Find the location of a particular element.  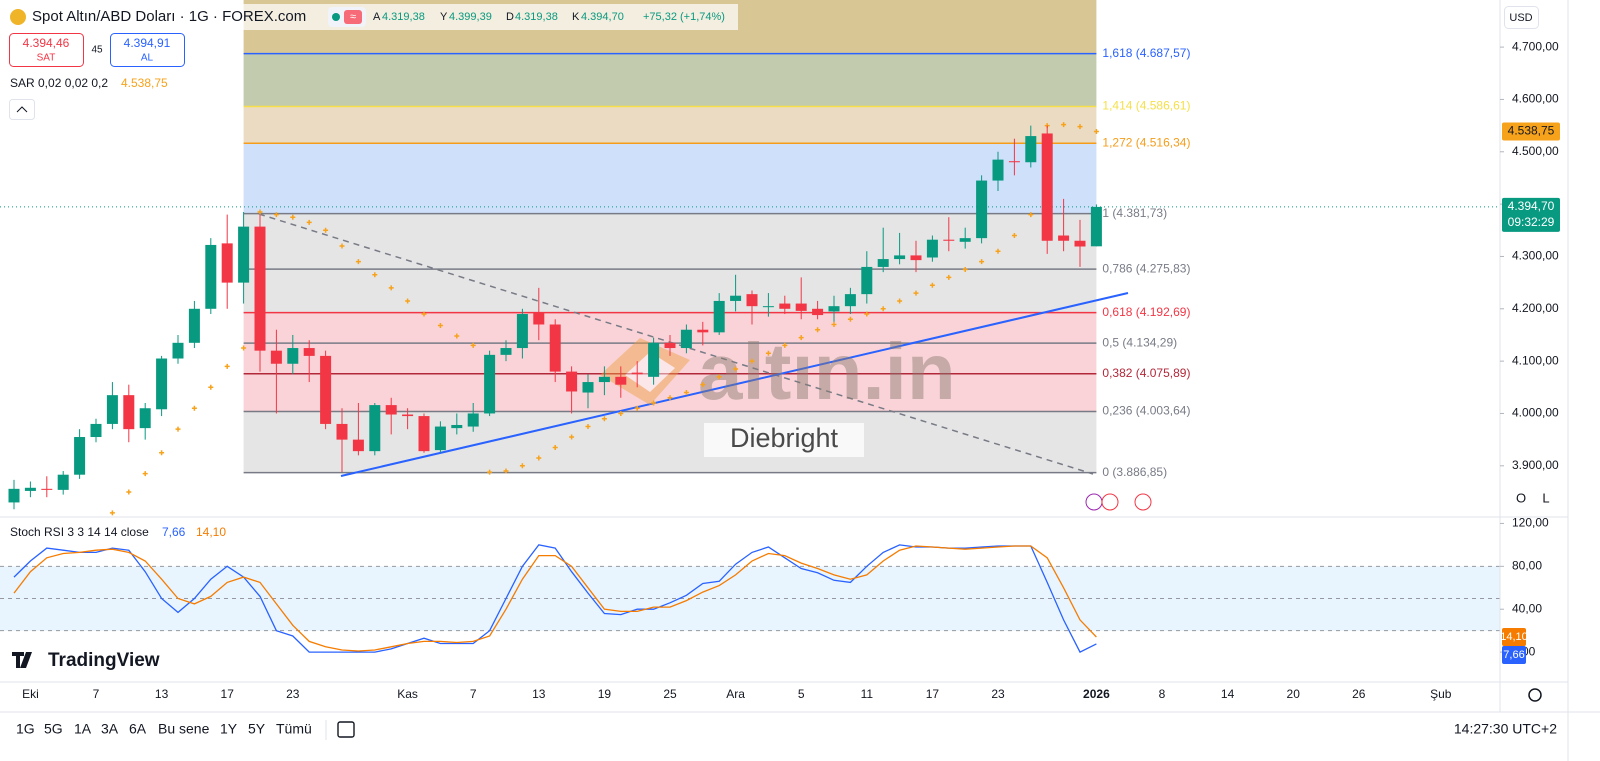

collapse-button is located at coordinates (22, 109).